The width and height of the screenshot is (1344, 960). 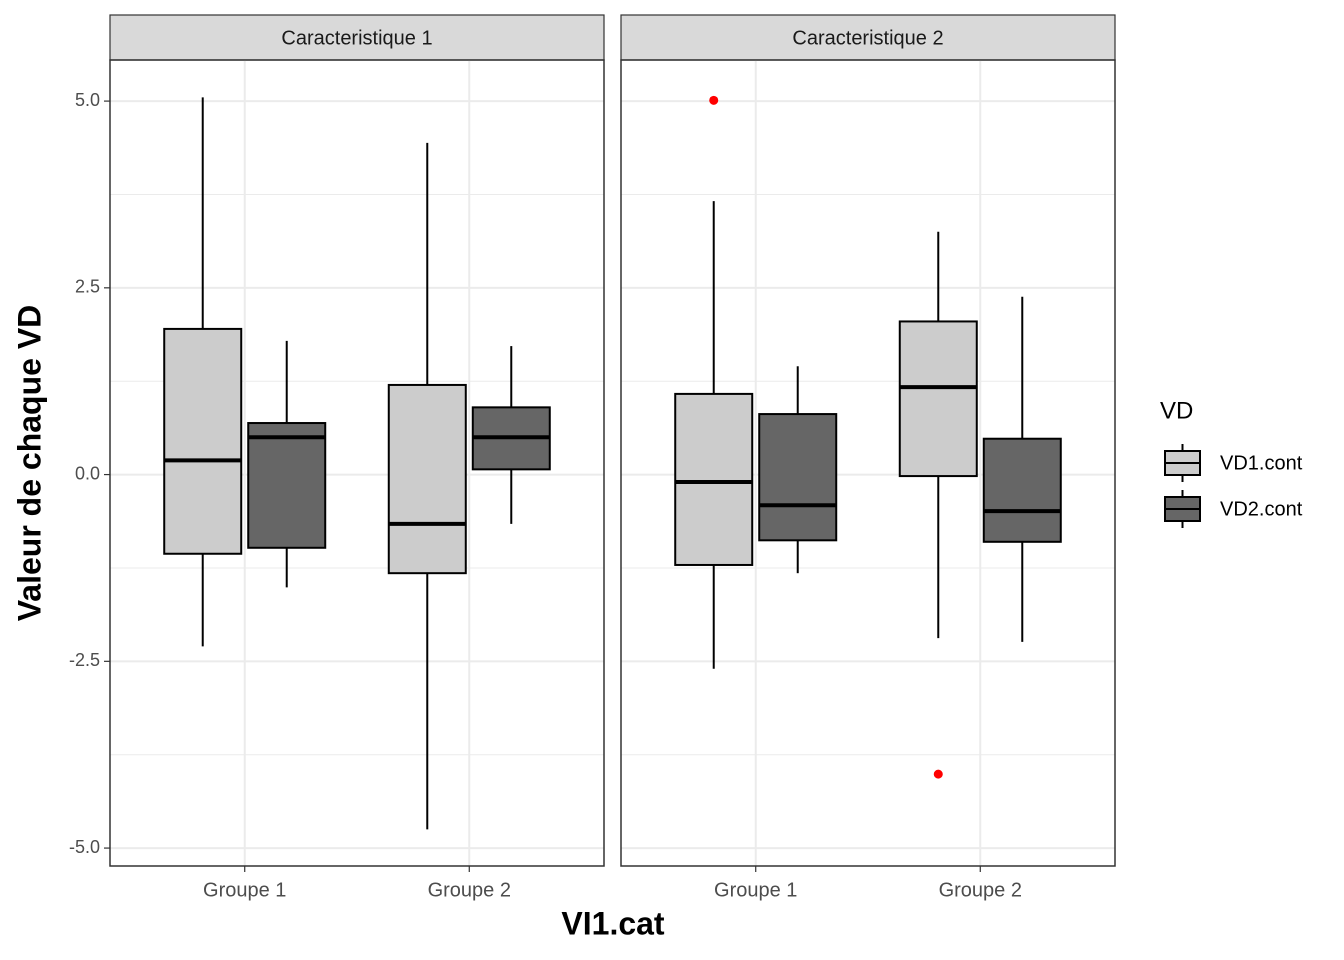 I want to click on legend-title: VD, so click(x=1176, y=410).